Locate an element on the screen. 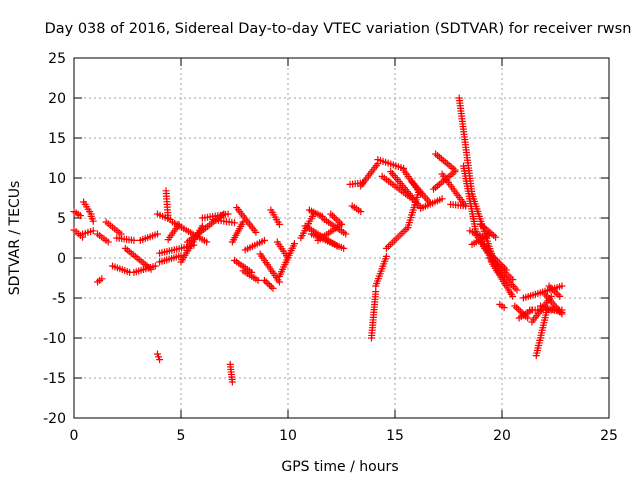 The image size is (640, 480). y-tick-label: 15 is located at coordinates (57, 139).